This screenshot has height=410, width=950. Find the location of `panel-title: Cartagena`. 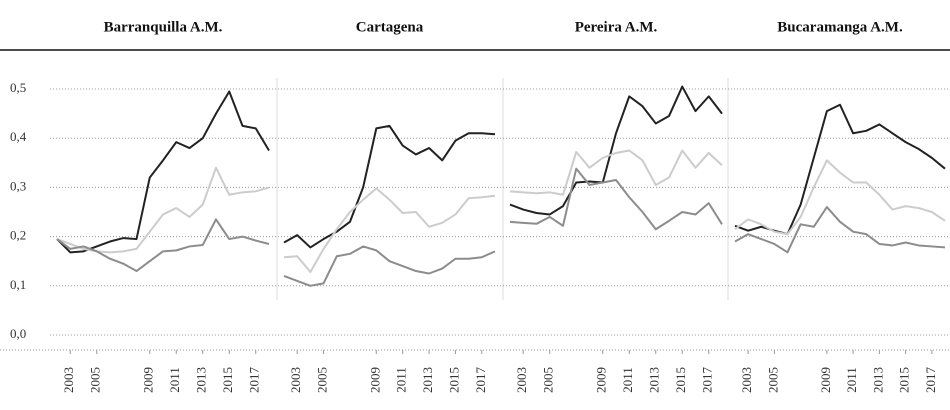

panel-title: Cartagena is located at coordinates (390, 27).